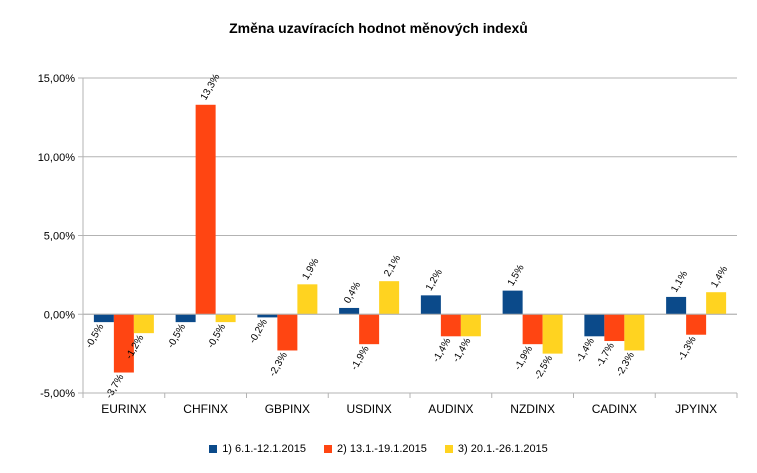 This screenshot has height=473, width=757. Describe the element at coordinates (352, 292) in the screenshot. I see `data-label: 0,4%` at that location.